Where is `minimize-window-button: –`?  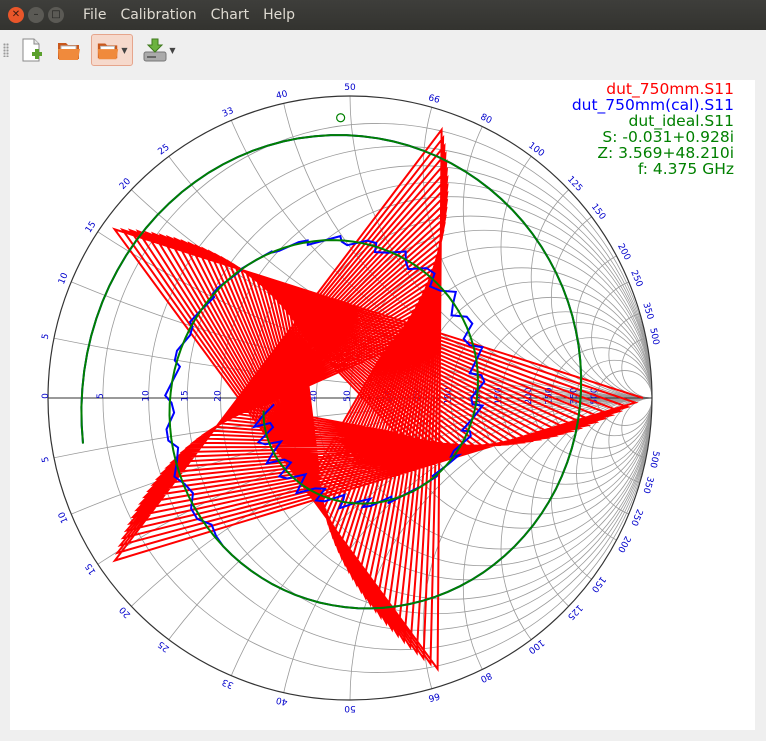 minimize-window-button: – is located at coordinates (36, 15).